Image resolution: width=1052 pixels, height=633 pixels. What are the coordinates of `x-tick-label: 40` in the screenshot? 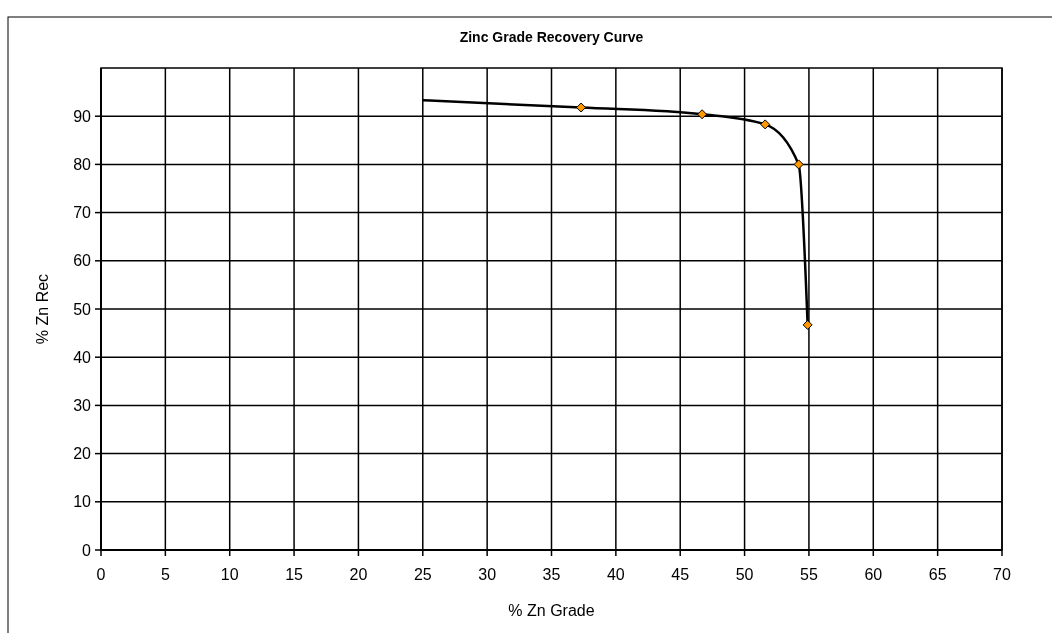 It's located at (615, 574).